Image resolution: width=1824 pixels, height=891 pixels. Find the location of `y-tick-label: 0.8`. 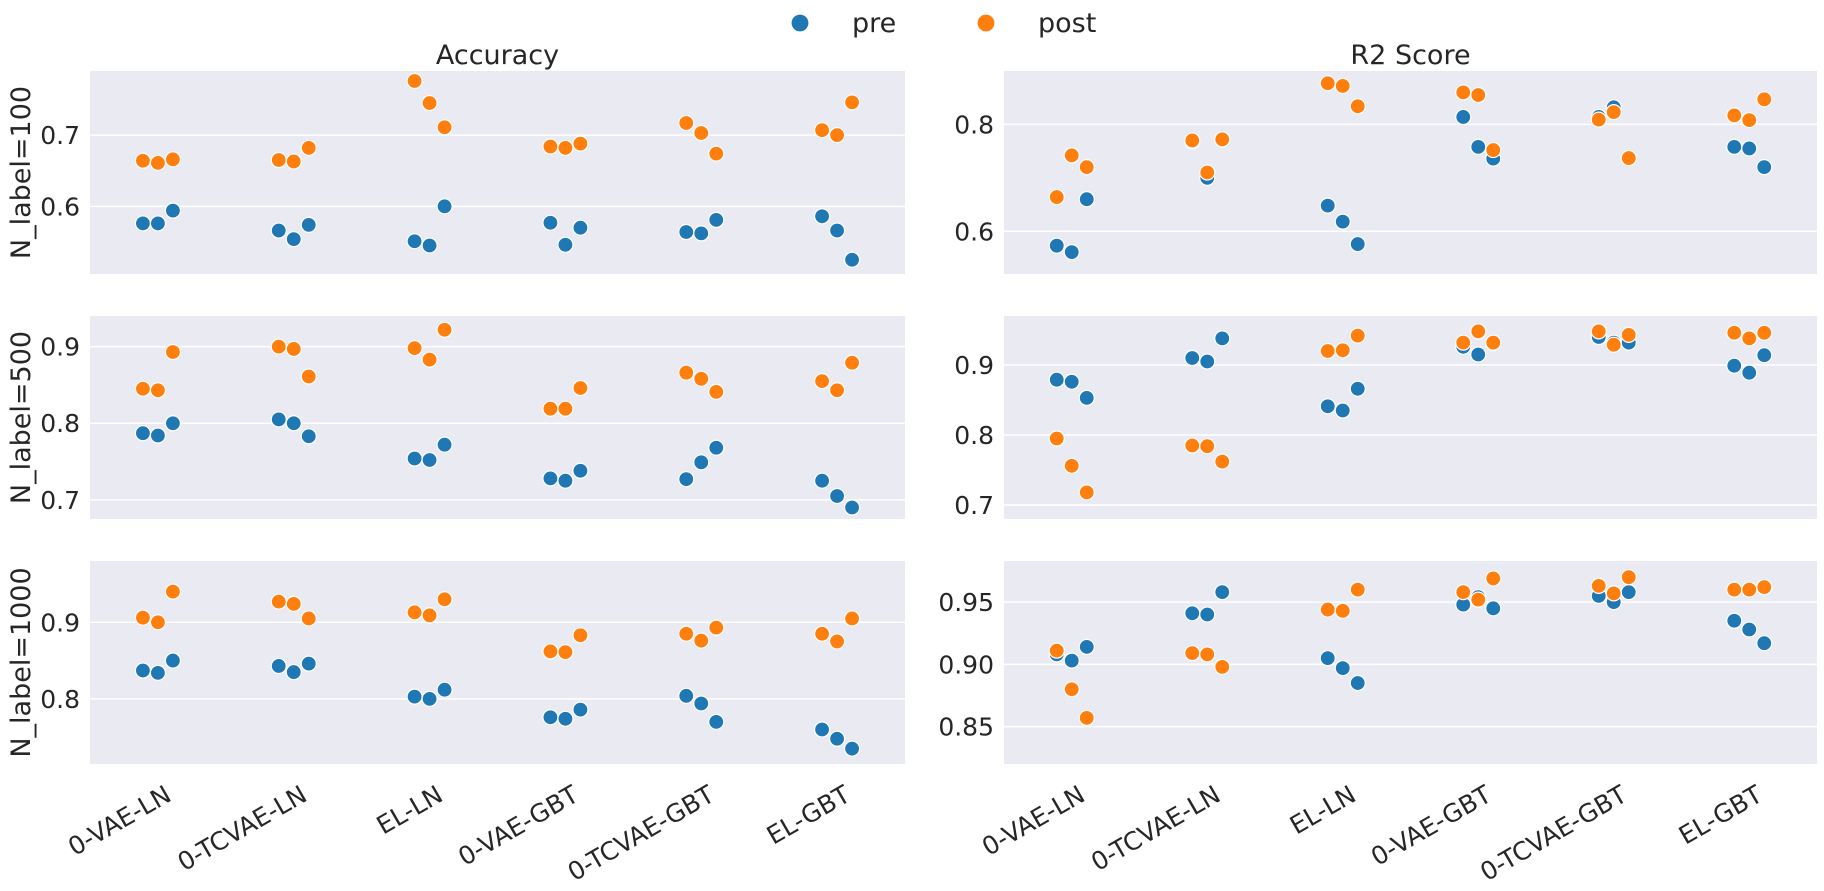

y-tick-label: 0.8 is located at coordinates (974, 435).